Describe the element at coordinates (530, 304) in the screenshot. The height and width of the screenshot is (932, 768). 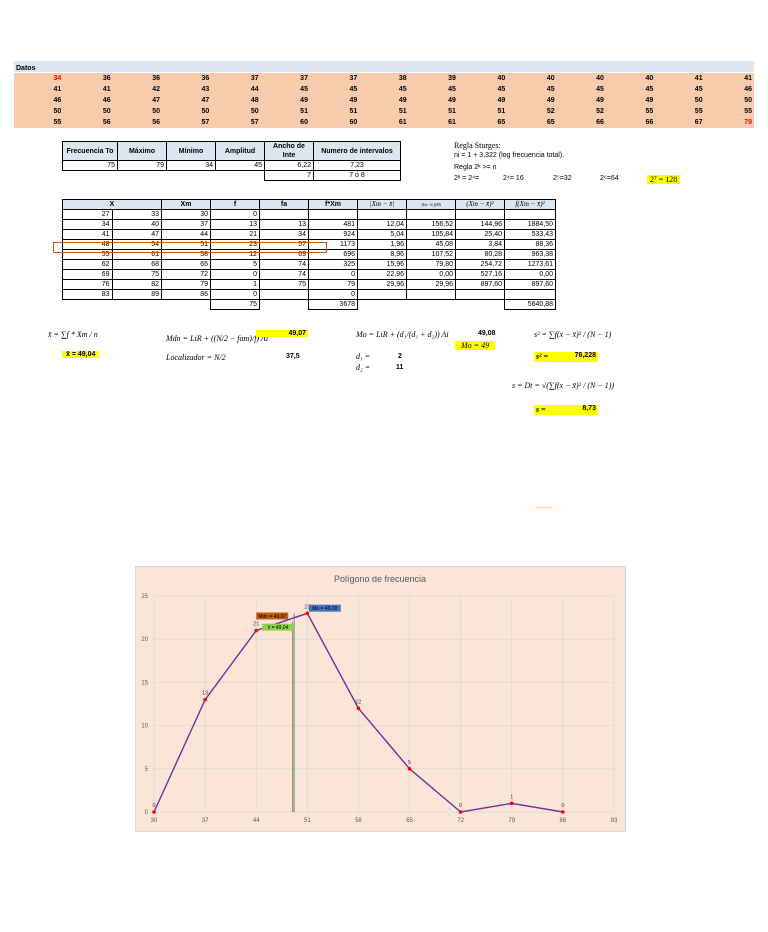
I see `total-squares: 5640,88` at that location.